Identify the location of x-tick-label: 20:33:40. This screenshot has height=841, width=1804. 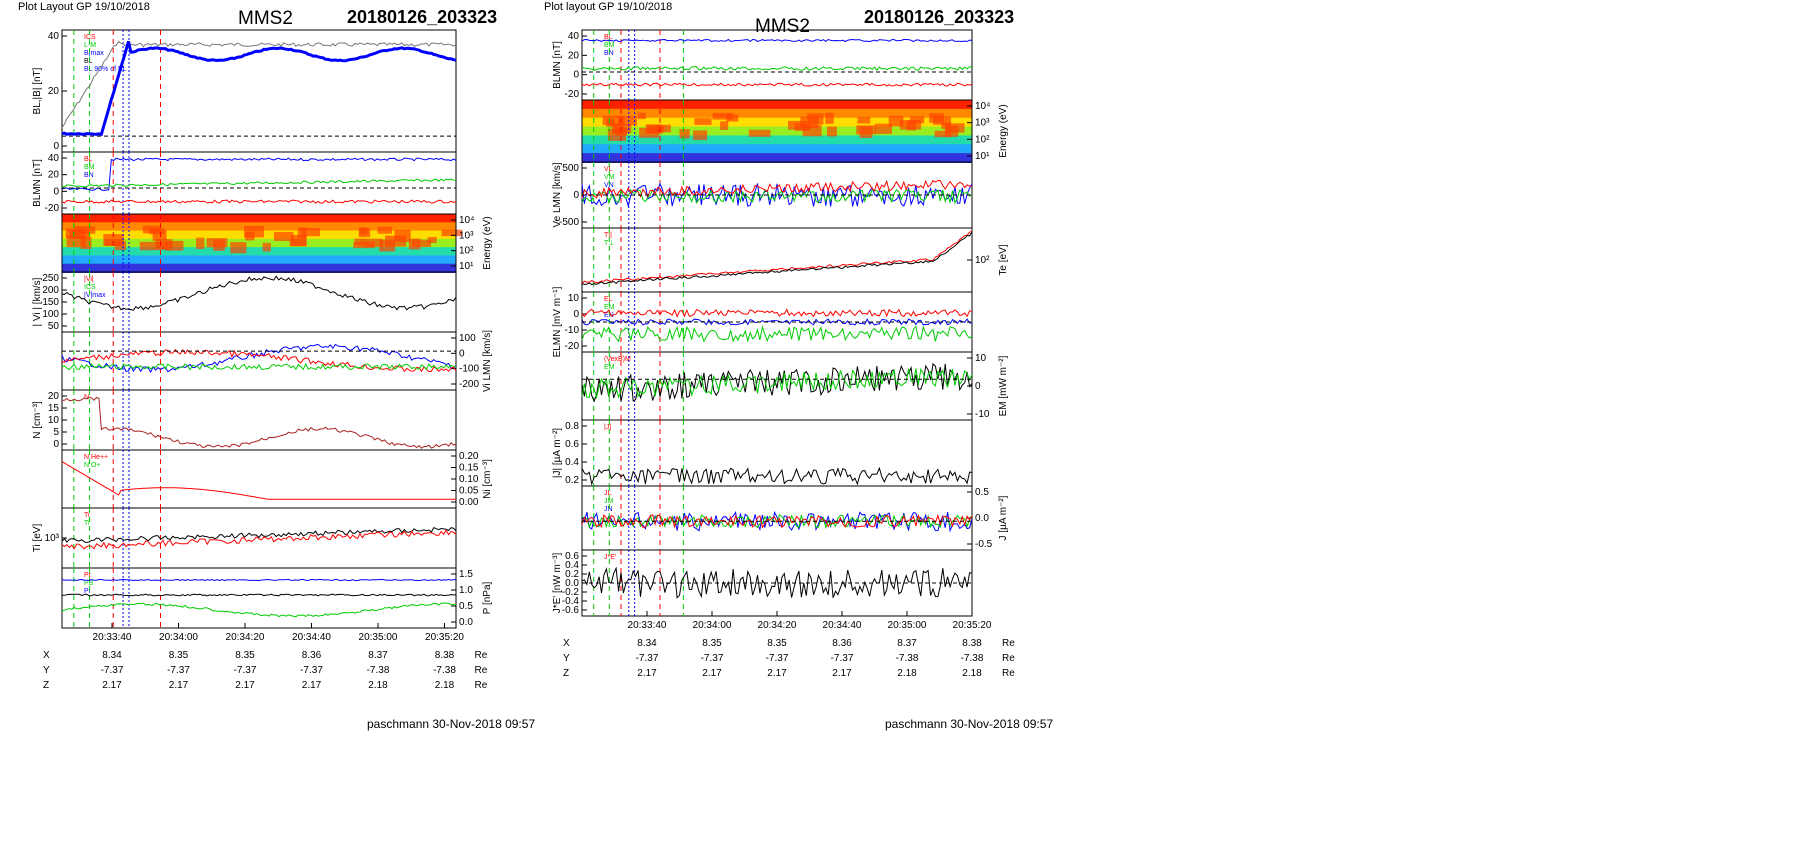
(112, 637).